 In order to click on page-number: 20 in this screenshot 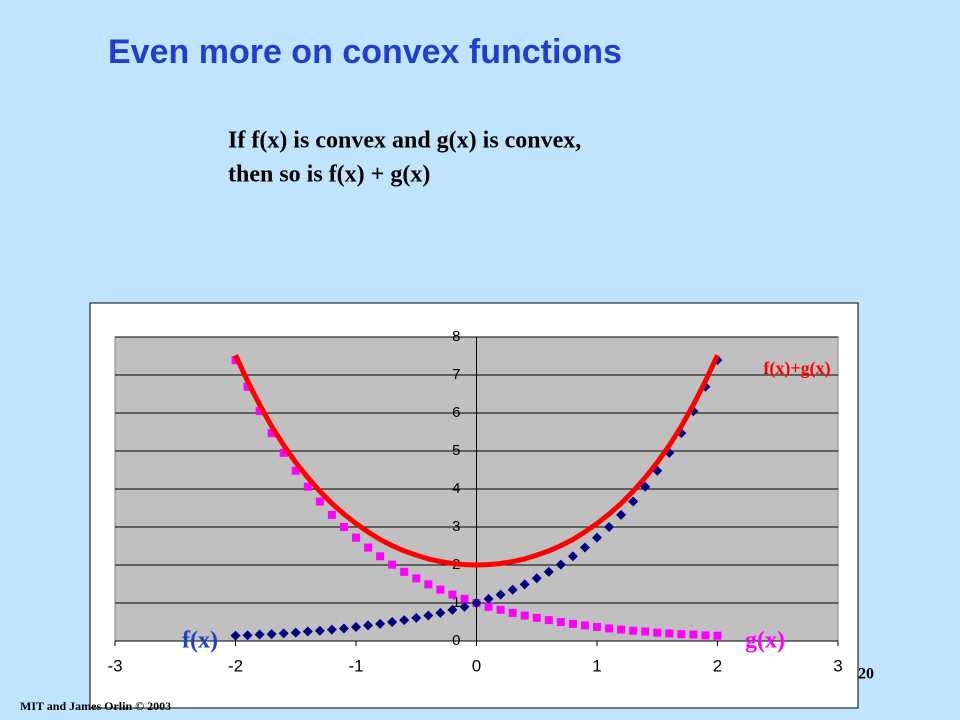, I will do `click(866, 674)`.